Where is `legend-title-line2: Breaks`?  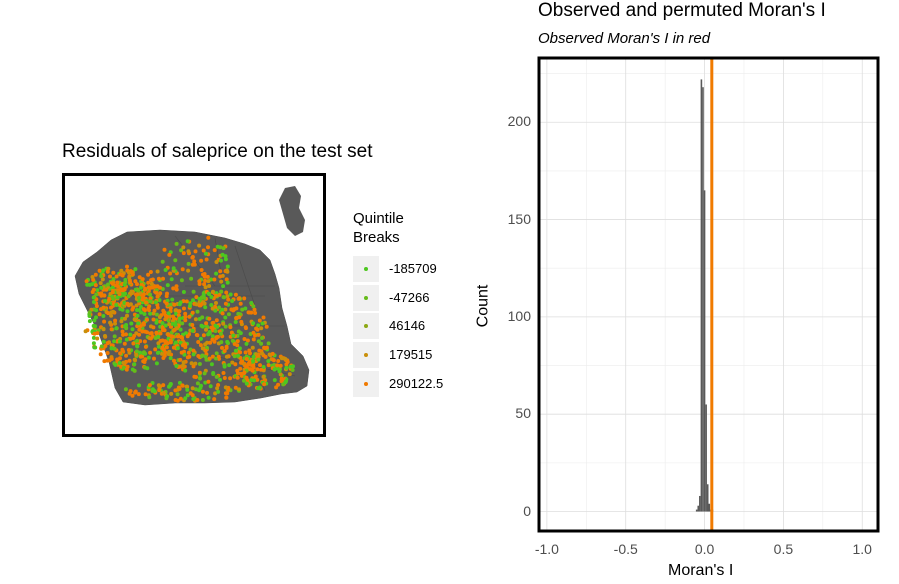
legend-title-line2: Breaks is located at coordinates (376, 237).